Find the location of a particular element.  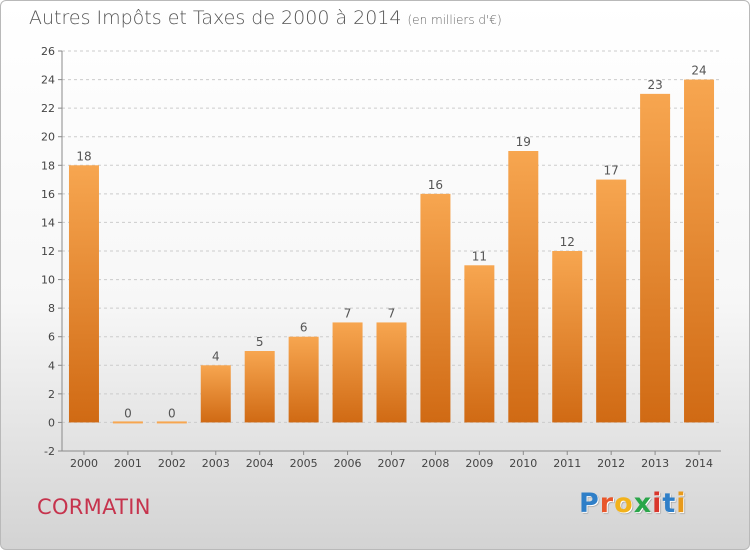

y-tick-label: 16 is located at coordinates (48, 194).